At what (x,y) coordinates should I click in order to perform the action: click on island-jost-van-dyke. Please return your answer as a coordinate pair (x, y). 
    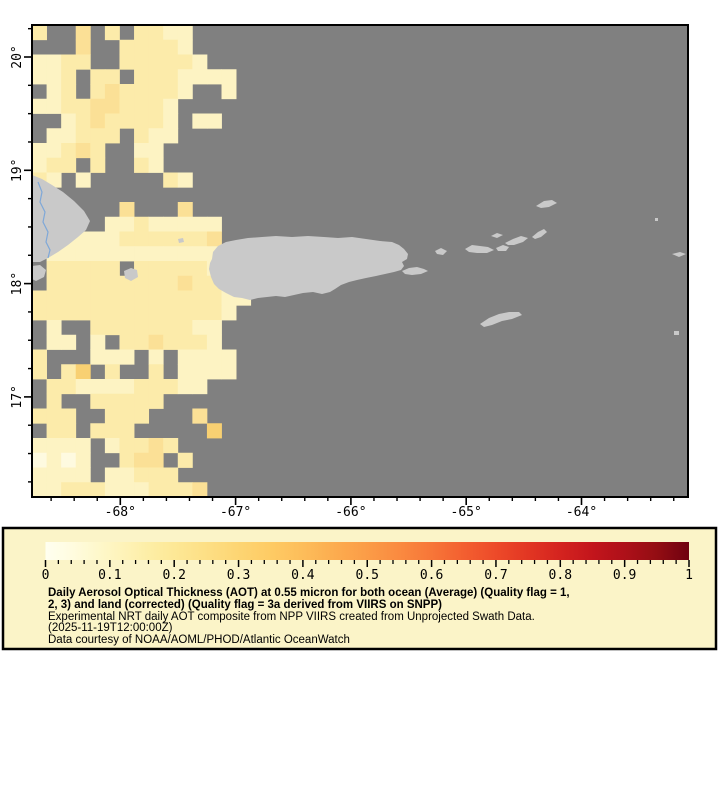
    Looking at the image, I should click on (497, 235).